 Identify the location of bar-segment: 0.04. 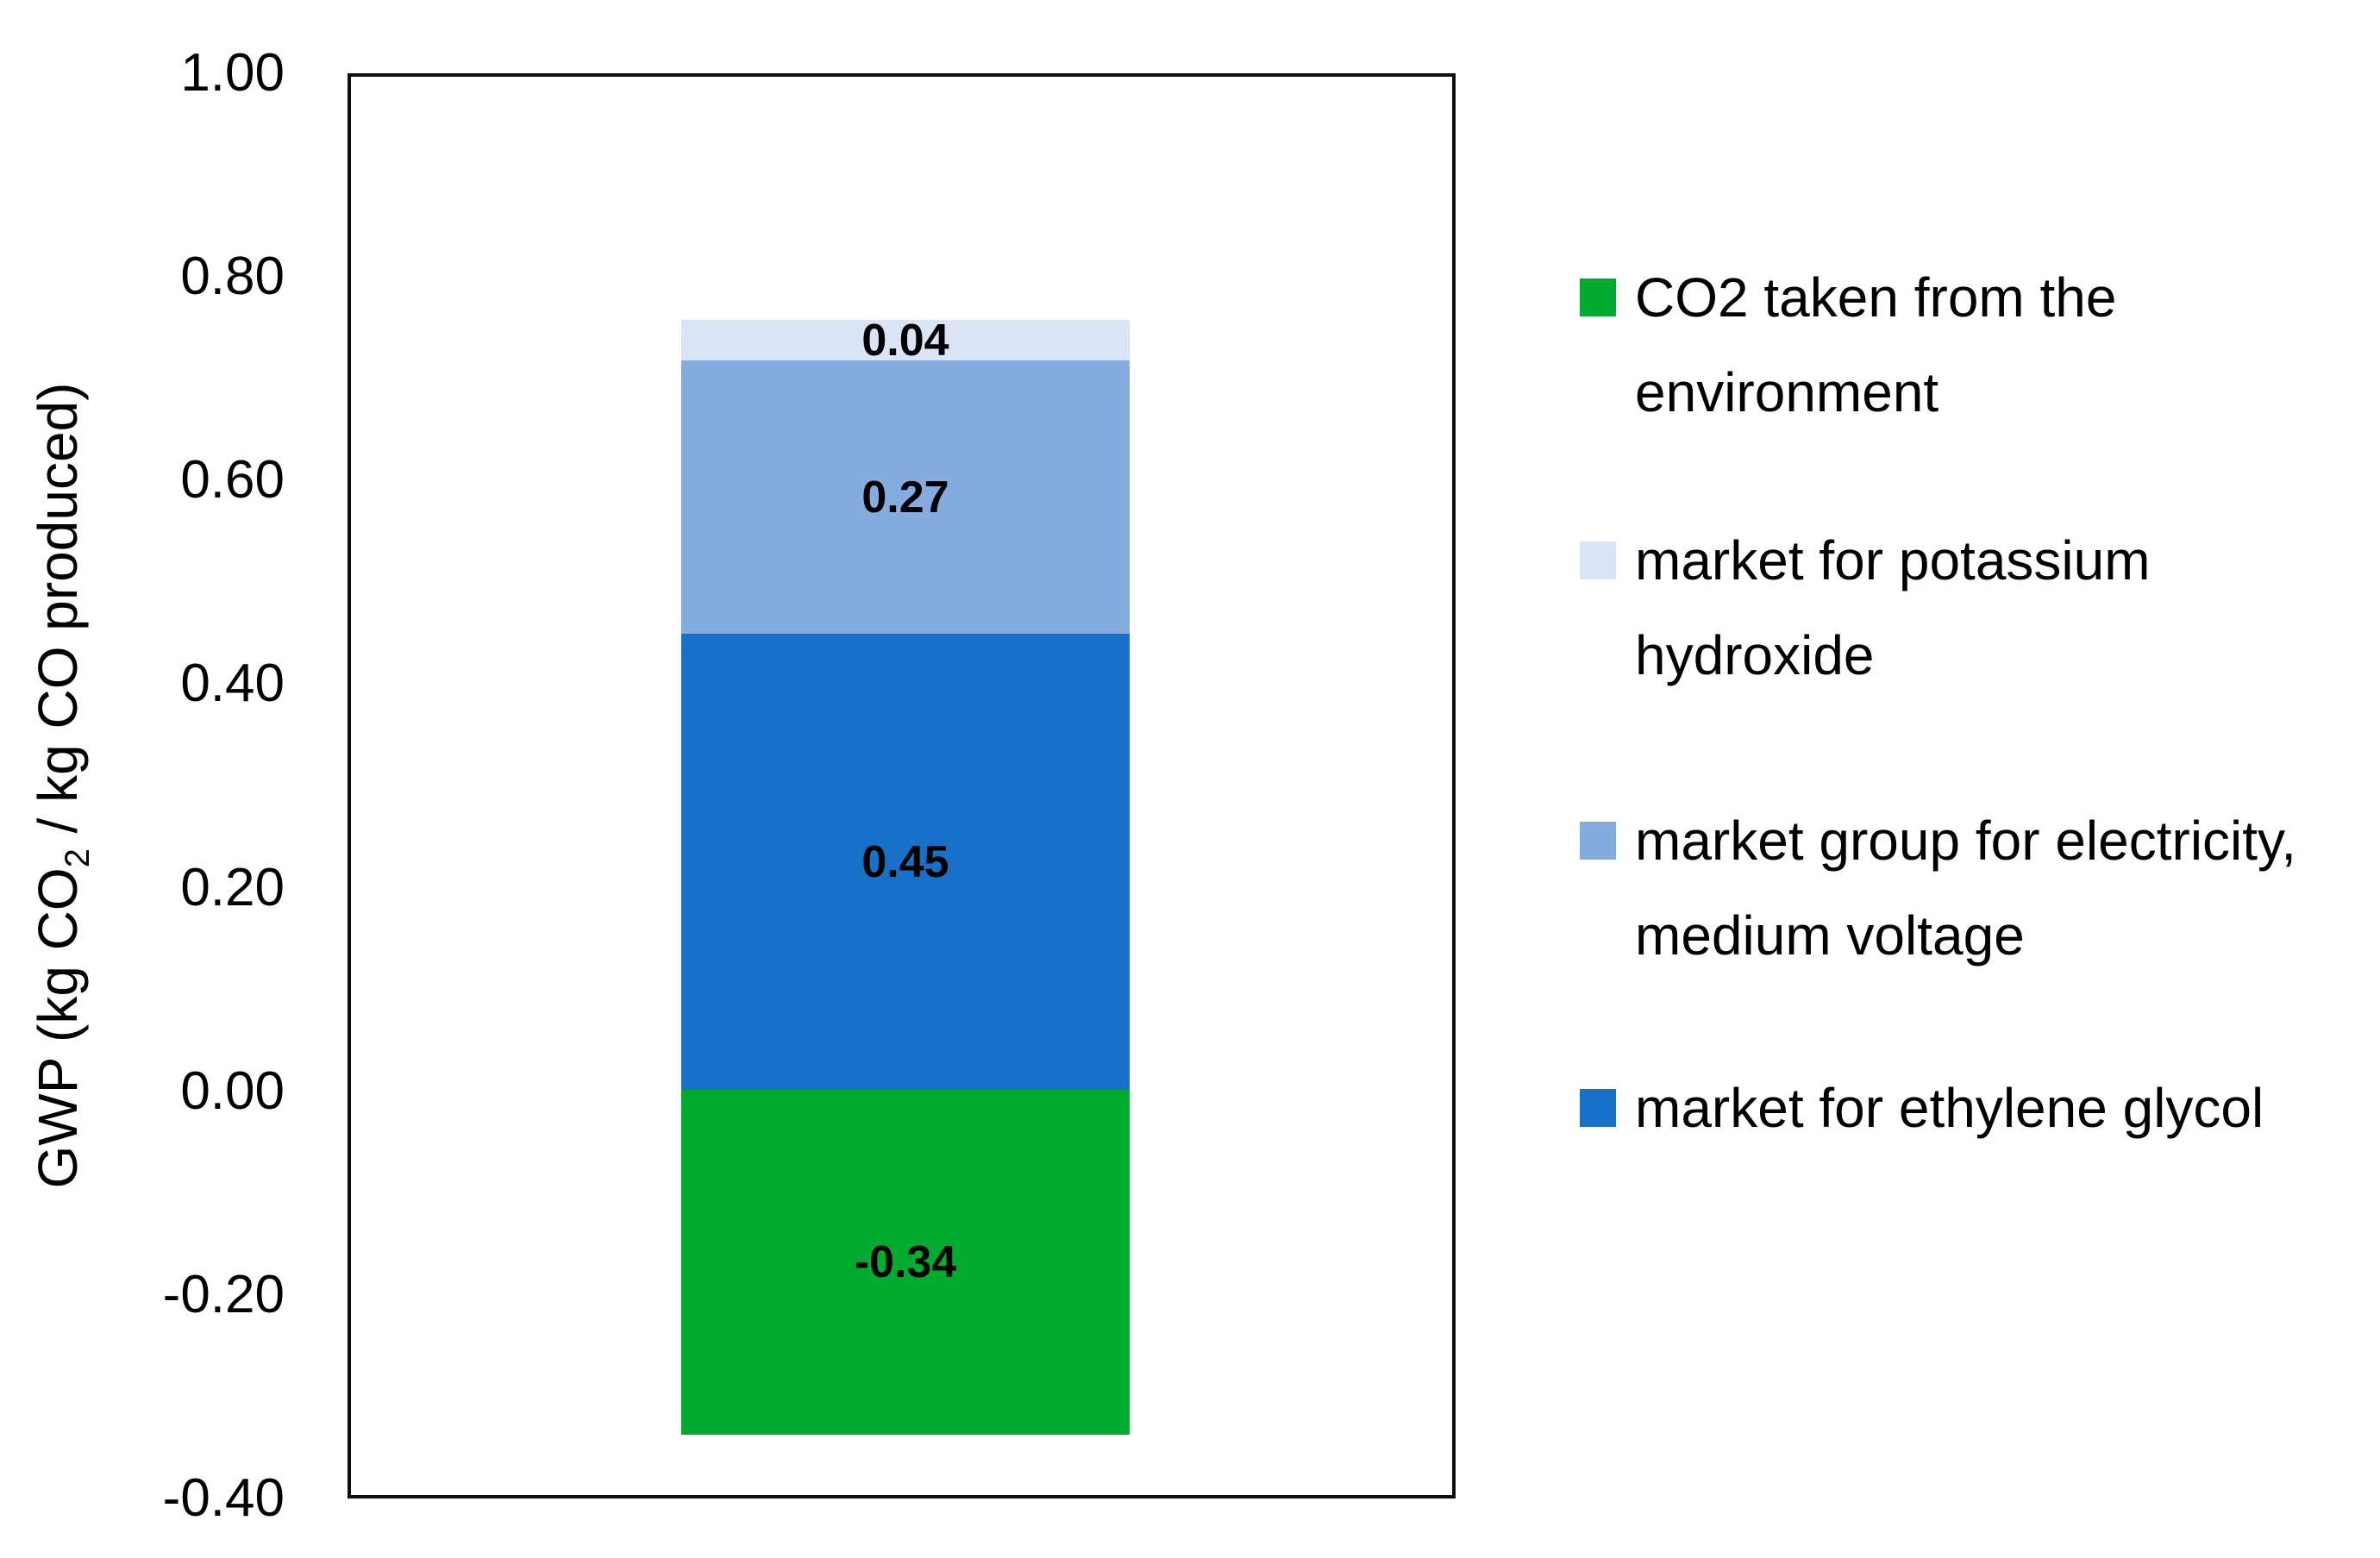
(905, 340).